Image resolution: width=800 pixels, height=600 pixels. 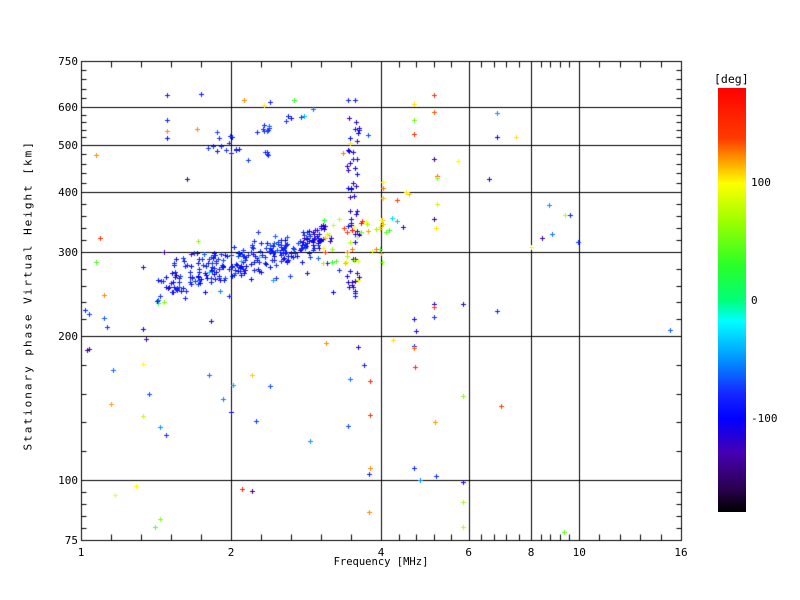 I want to click on x-tick-label: 10, so click(x=579, y=552).